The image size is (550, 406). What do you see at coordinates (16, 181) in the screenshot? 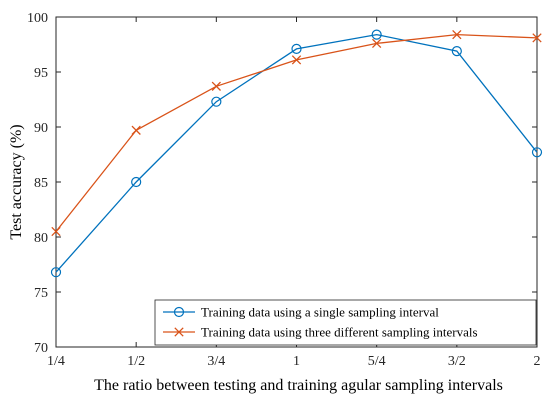
I see `y-axis-label: Test accuracy (%)` at bounding box center [16, 181].